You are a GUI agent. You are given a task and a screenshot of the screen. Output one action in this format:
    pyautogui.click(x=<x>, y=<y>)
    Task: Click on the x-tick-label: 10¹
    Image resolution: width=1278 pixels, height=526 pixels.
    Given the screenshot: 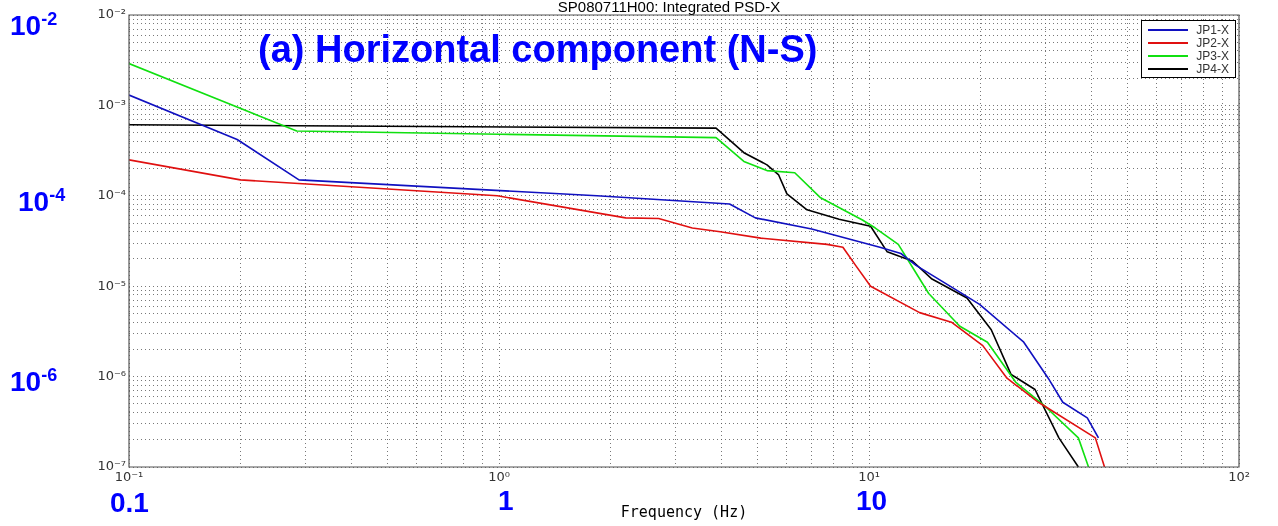 What is the action you would take?
    pyautogui.click(x=869, y=477)
    